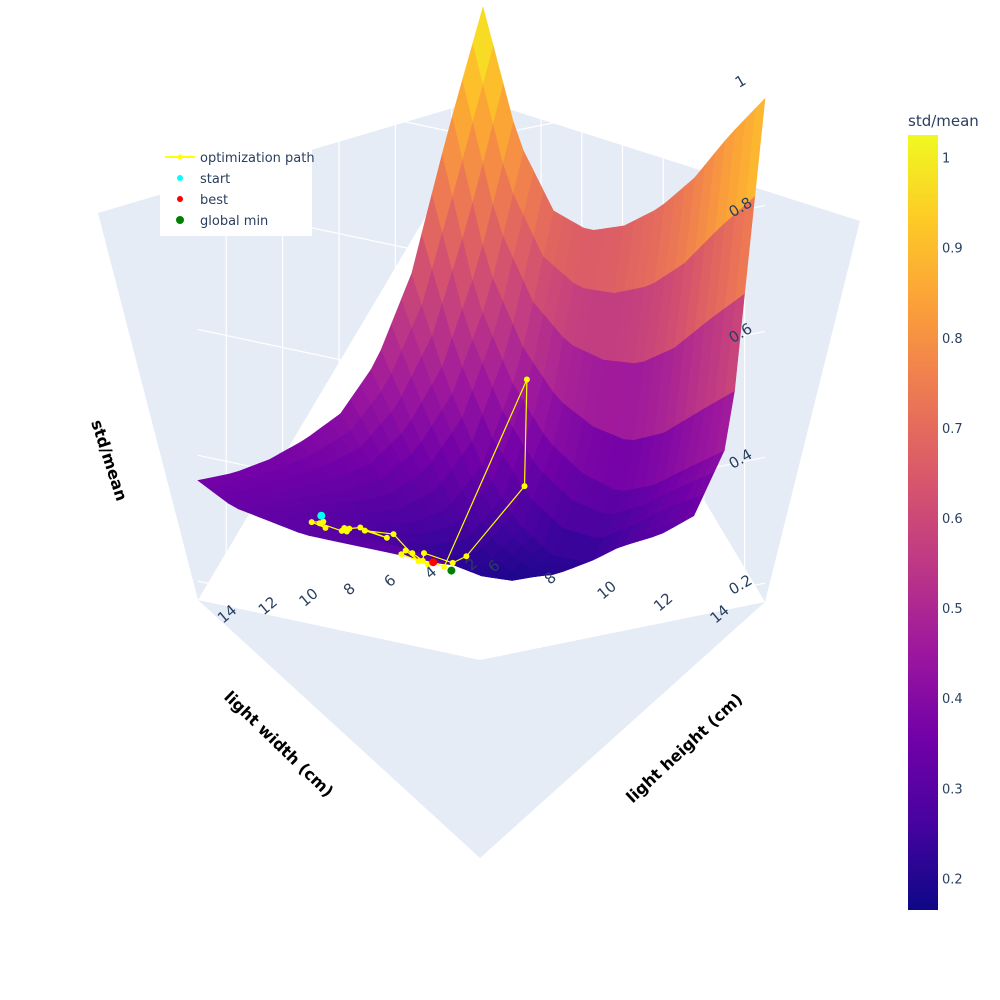 Image resolution: width=1000 pixels, height=1000 pixels. What do you see at coordinates (952, 699) in the screenshot?
I see `colorbar-tick-label: 0.4` at bounding box center [952, 699].